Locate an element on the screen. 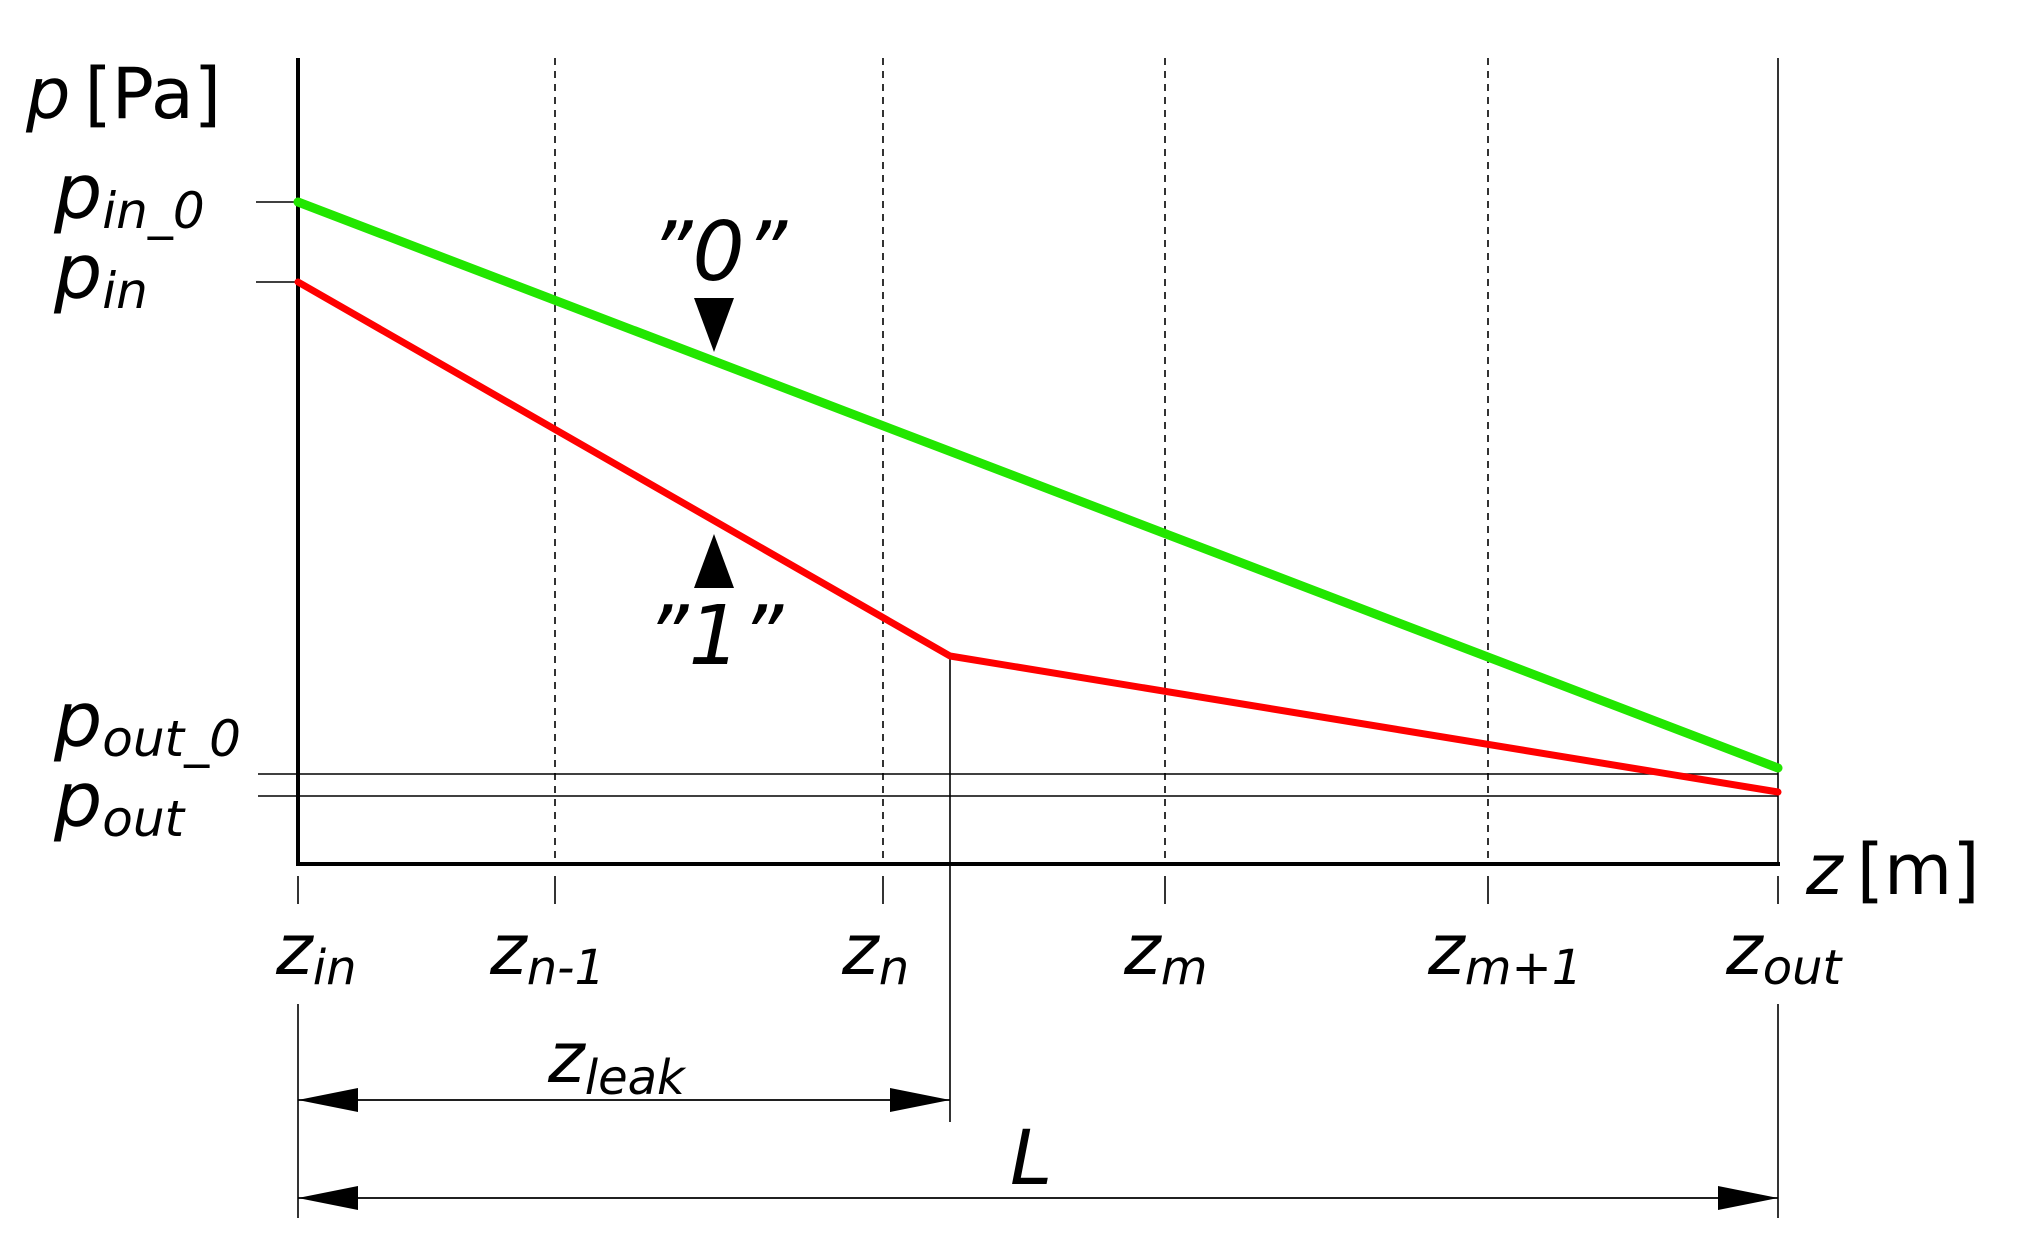 Image resolution: width=2024 pixels, height=1237 pixels. z-in-label: zin is located at coordinates (316, 952).